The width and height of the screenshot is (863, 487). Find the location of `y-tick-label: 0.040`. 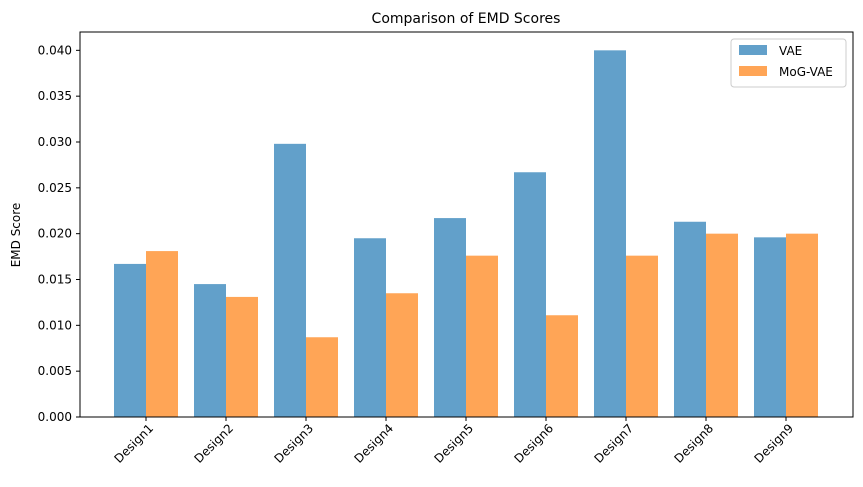

y-tick-label: 0.040 is located at coordinates (55, 50).